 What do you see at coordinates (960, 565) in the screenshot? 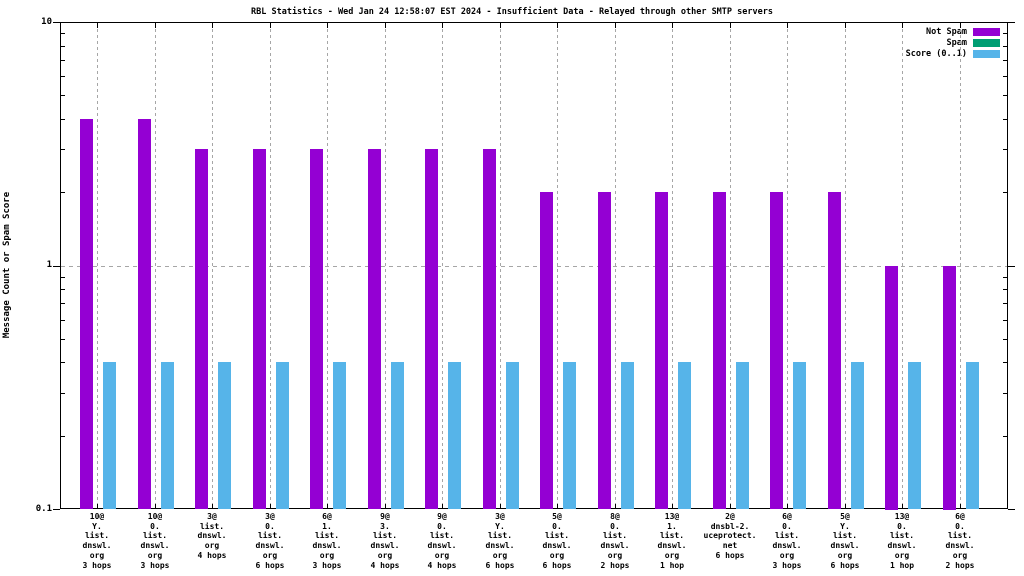
I see `x-category-label-line: 2 hops` at bounding box center [960, 565].